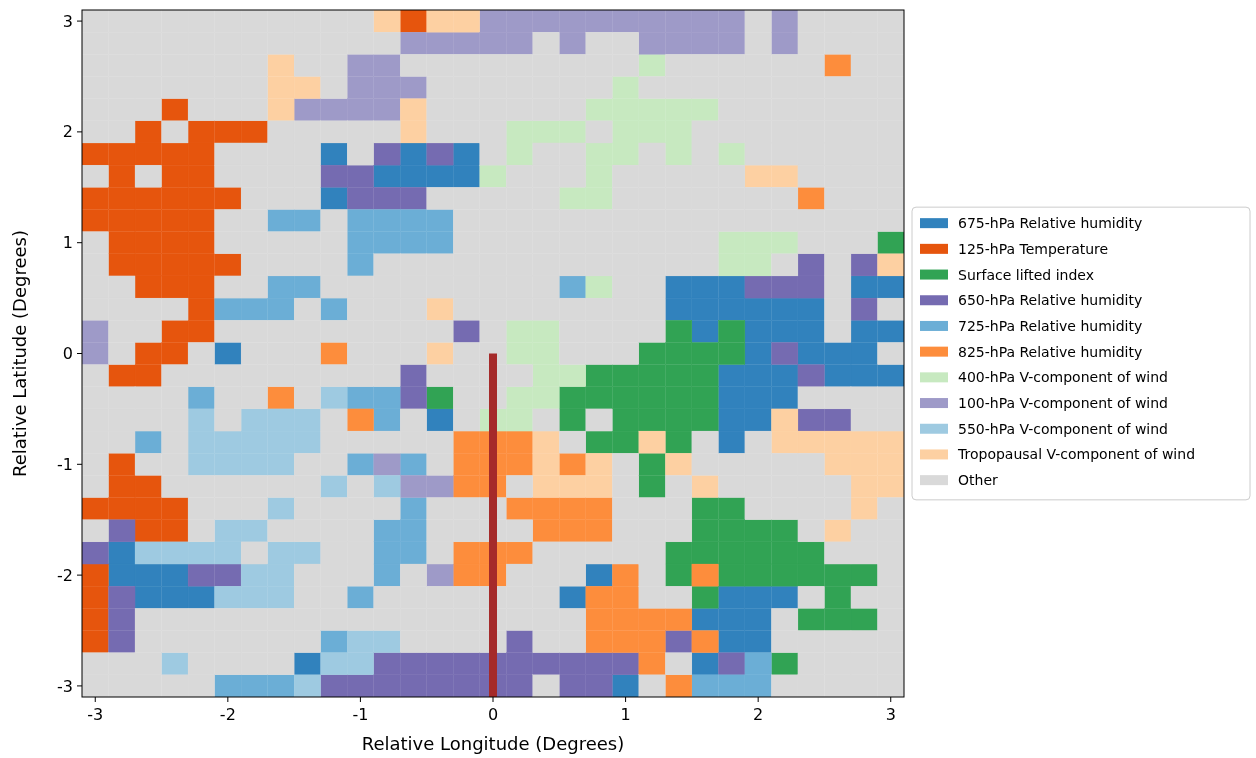  I want to click on y-tick-label: 0, so click(67, 354).